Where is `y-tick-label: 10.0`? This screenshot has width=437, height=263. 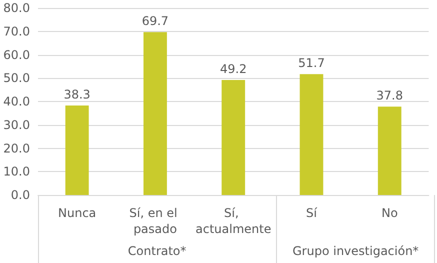 y-tick-label: 10.0 is located at coordinates (16, 171).